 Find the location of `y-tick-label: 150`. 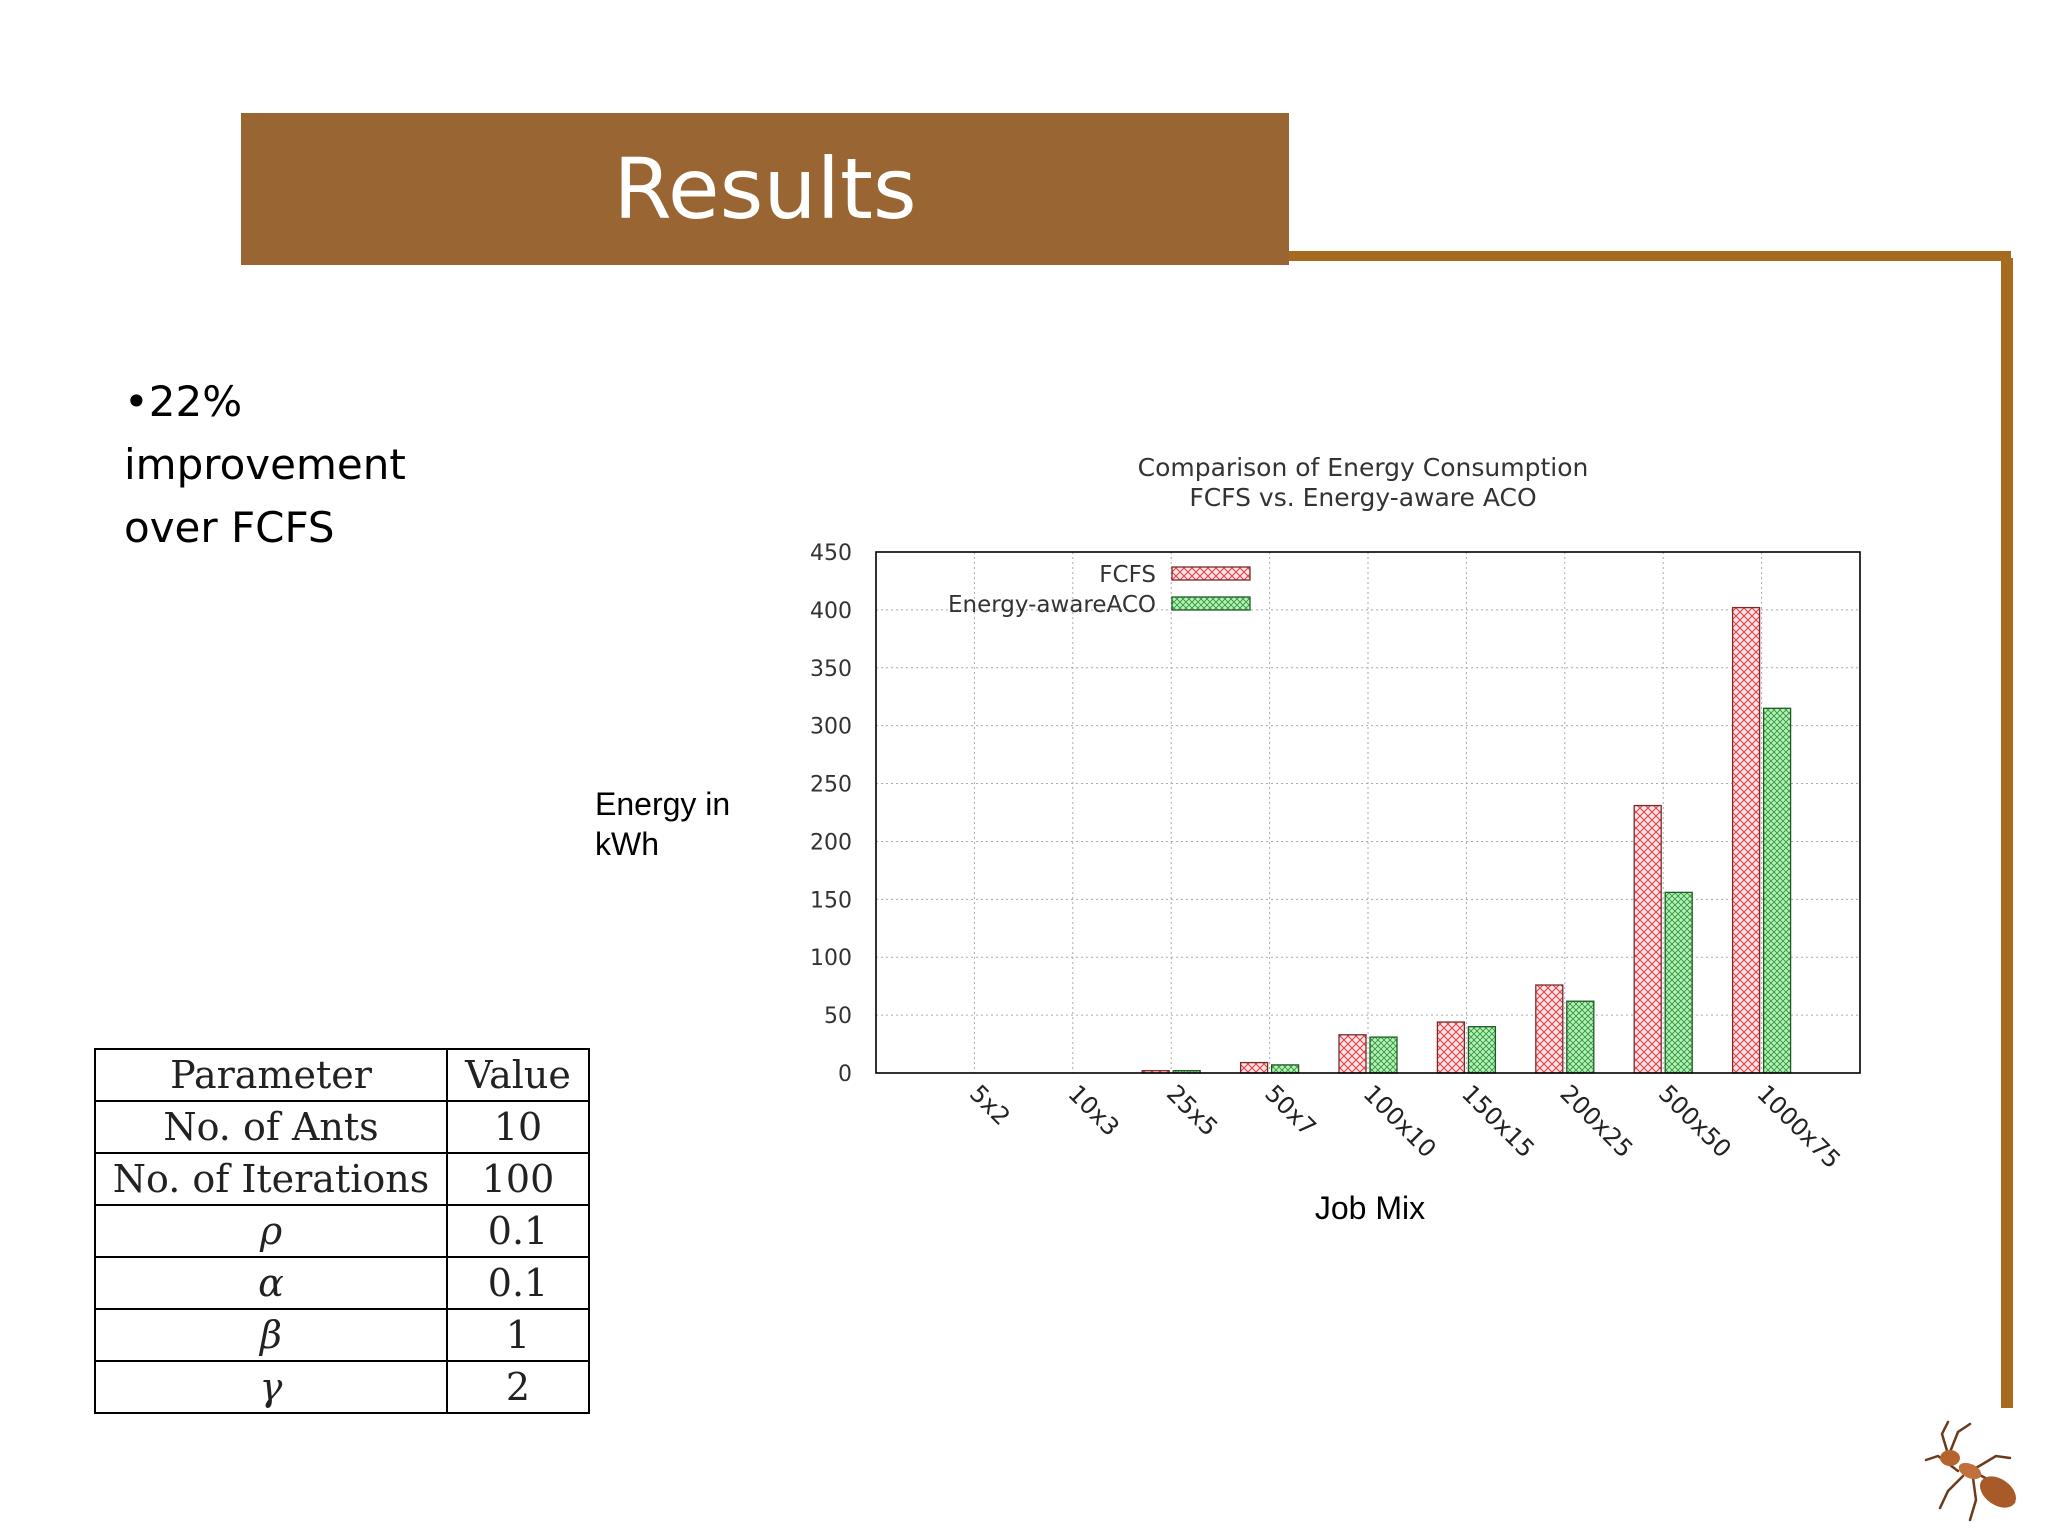

y-tick-label: 150 is located at coordinates (831, 900).